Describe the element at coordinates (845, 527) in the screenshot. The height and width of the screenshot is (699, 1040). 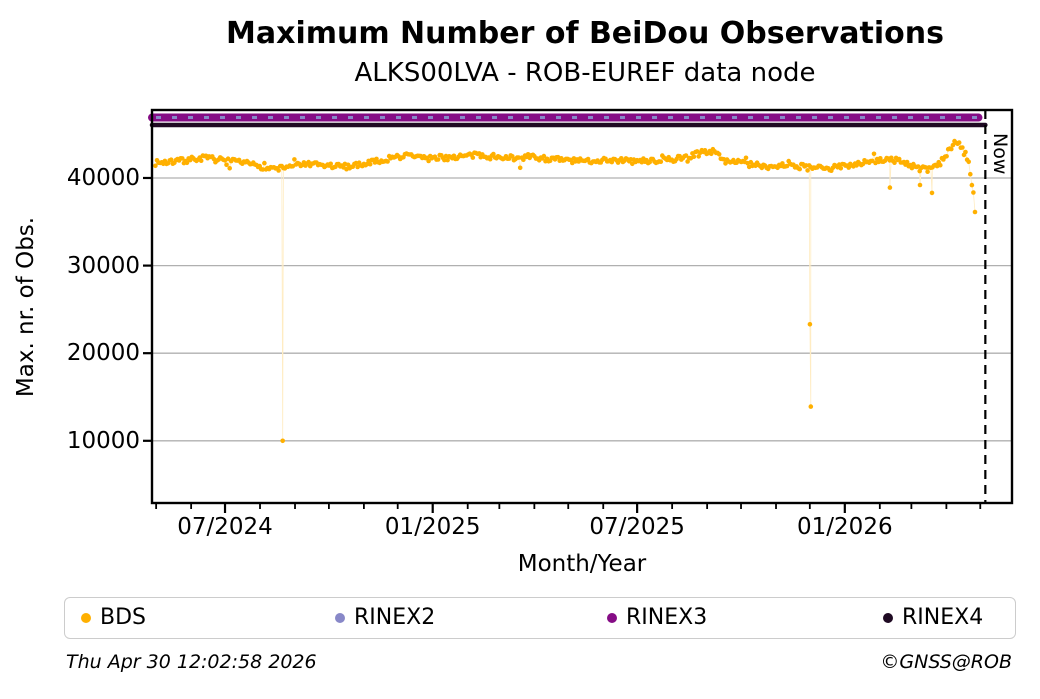
I see `x-tick-label: 01/2026` at that location.